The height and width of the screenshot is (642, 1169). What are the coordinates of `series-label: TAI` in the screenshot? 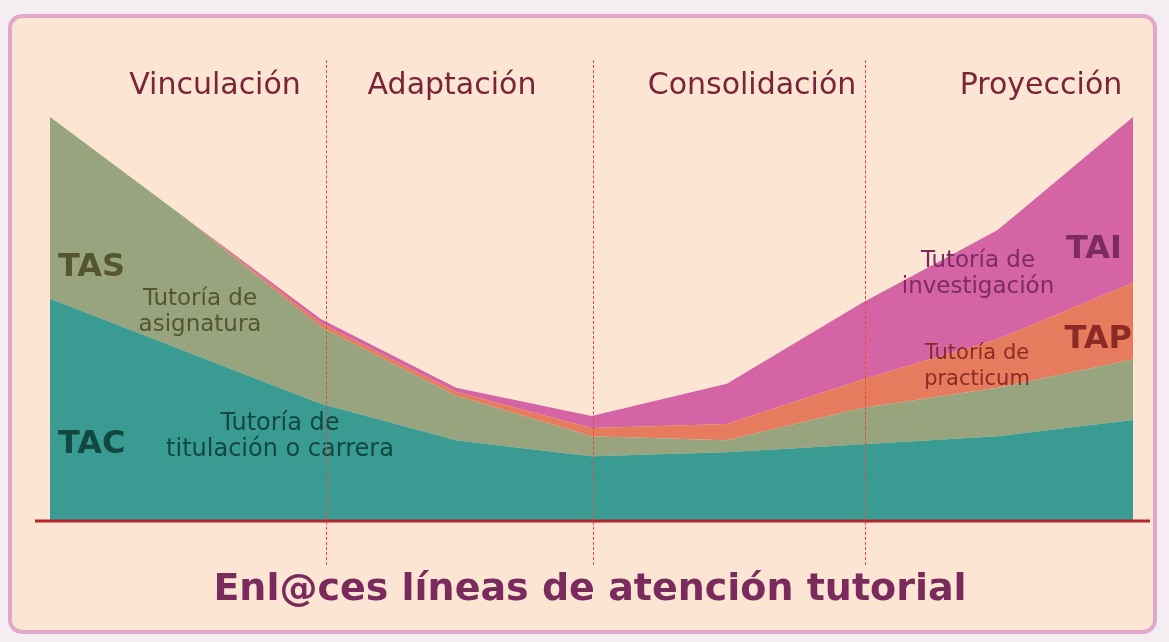 It's located at (1093, 247).